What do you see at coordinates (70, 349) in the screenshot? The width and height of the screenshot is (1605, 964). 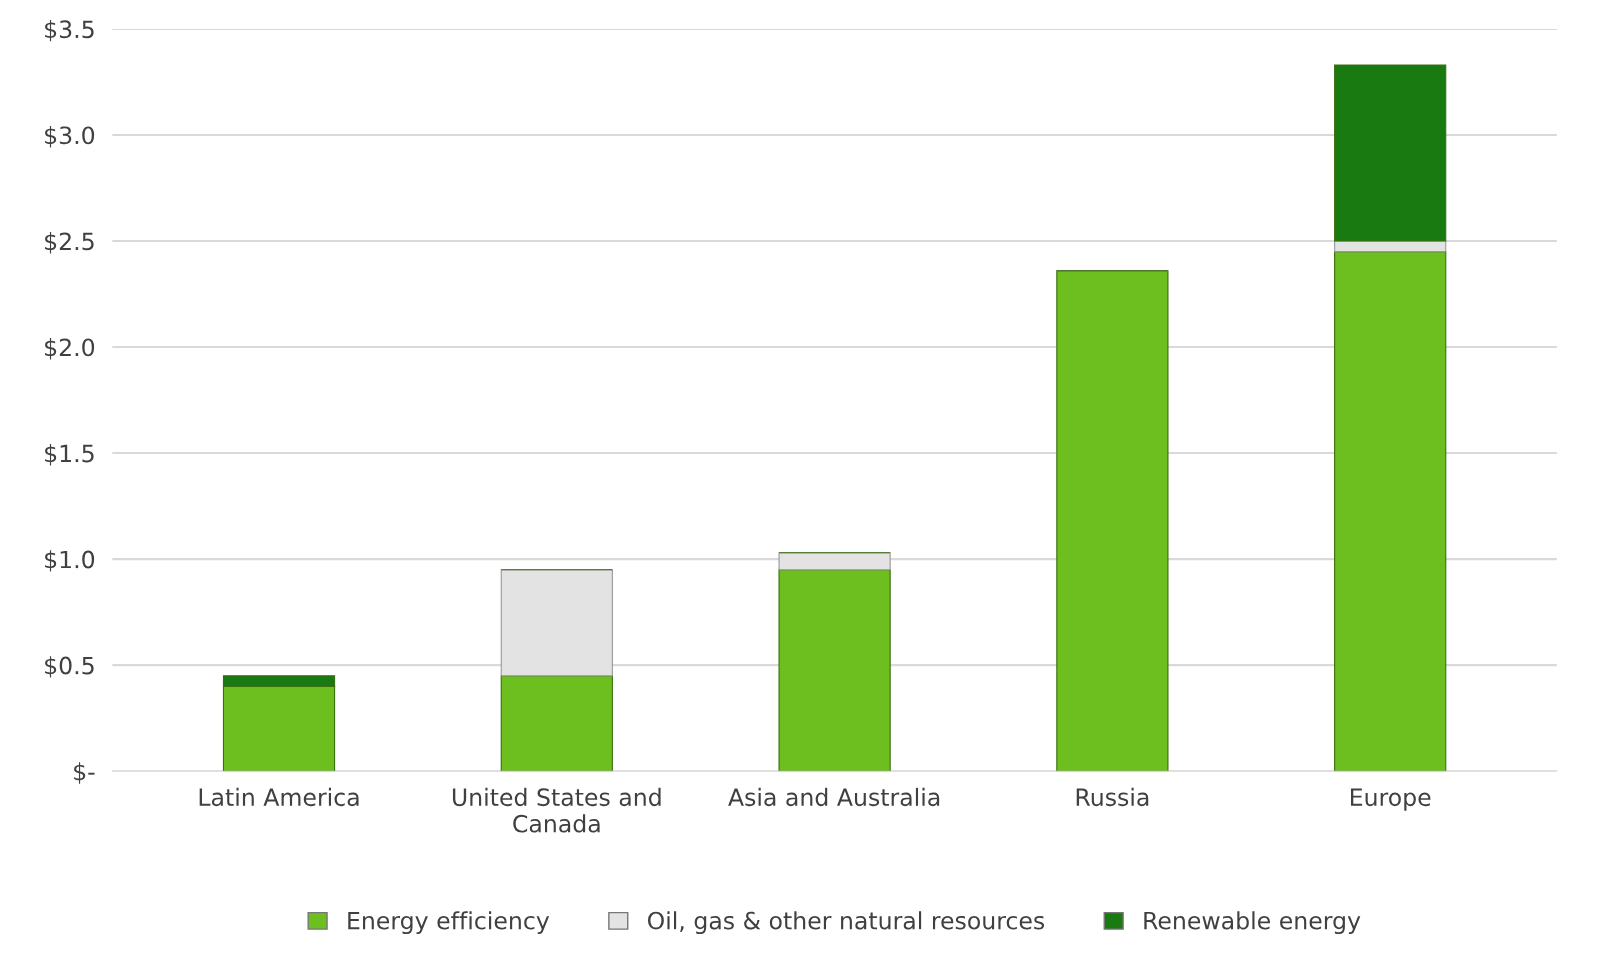 I see `y-tick-label: $2.0` at bounding box center [70, 349].